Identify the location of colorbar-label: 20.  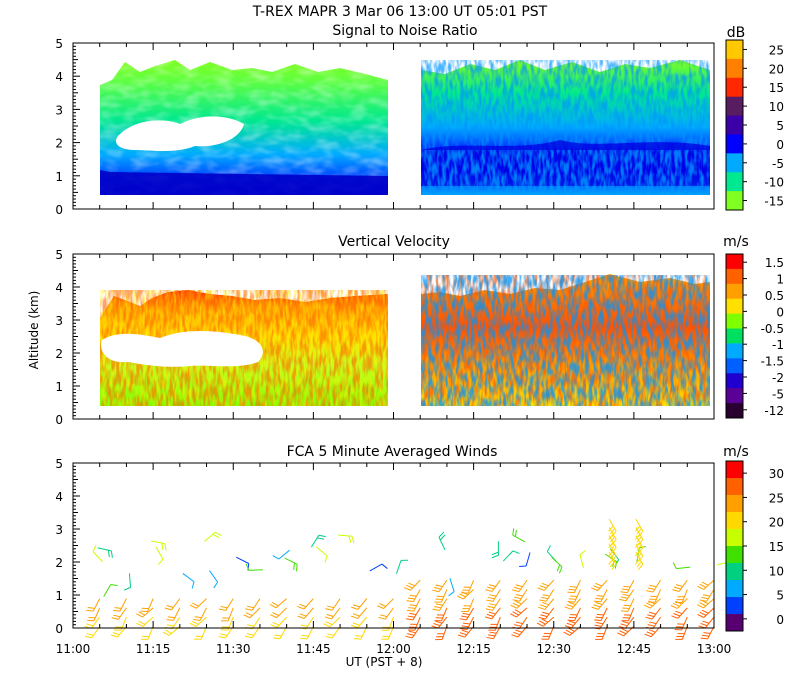
(776, 523).